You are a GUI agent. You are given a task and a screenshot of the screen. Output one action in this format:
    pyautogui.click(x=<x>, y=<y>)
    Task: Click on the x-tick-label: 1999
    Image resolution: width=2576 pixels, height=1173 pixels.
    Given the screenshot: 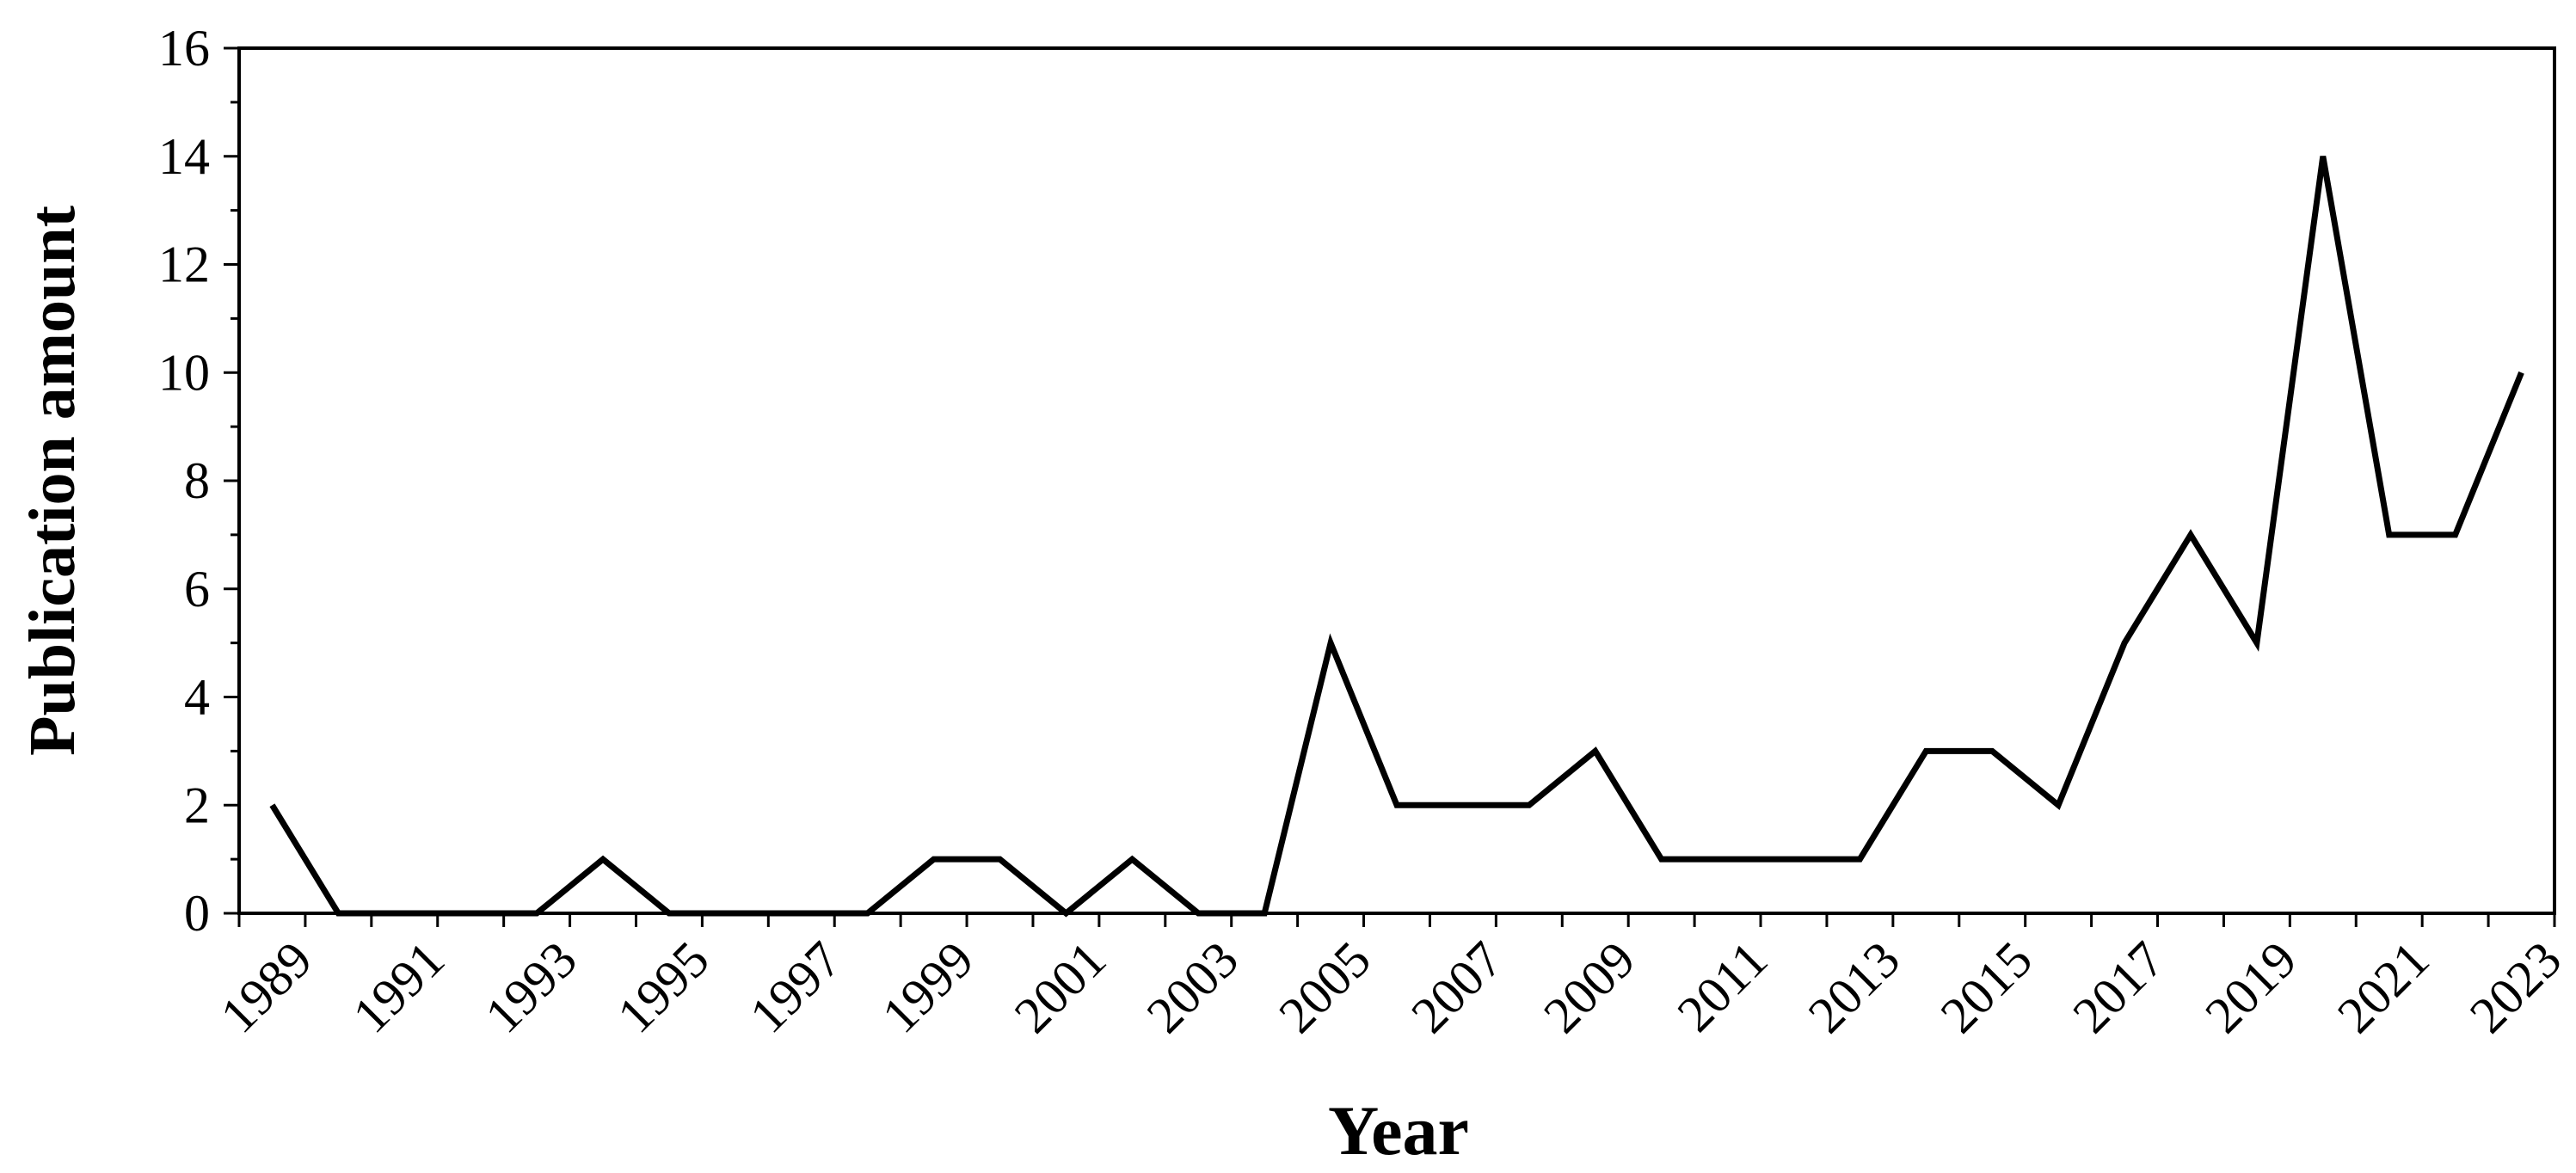 What is the action you would take?
    pyautogui.click(x=928, y=987)
    